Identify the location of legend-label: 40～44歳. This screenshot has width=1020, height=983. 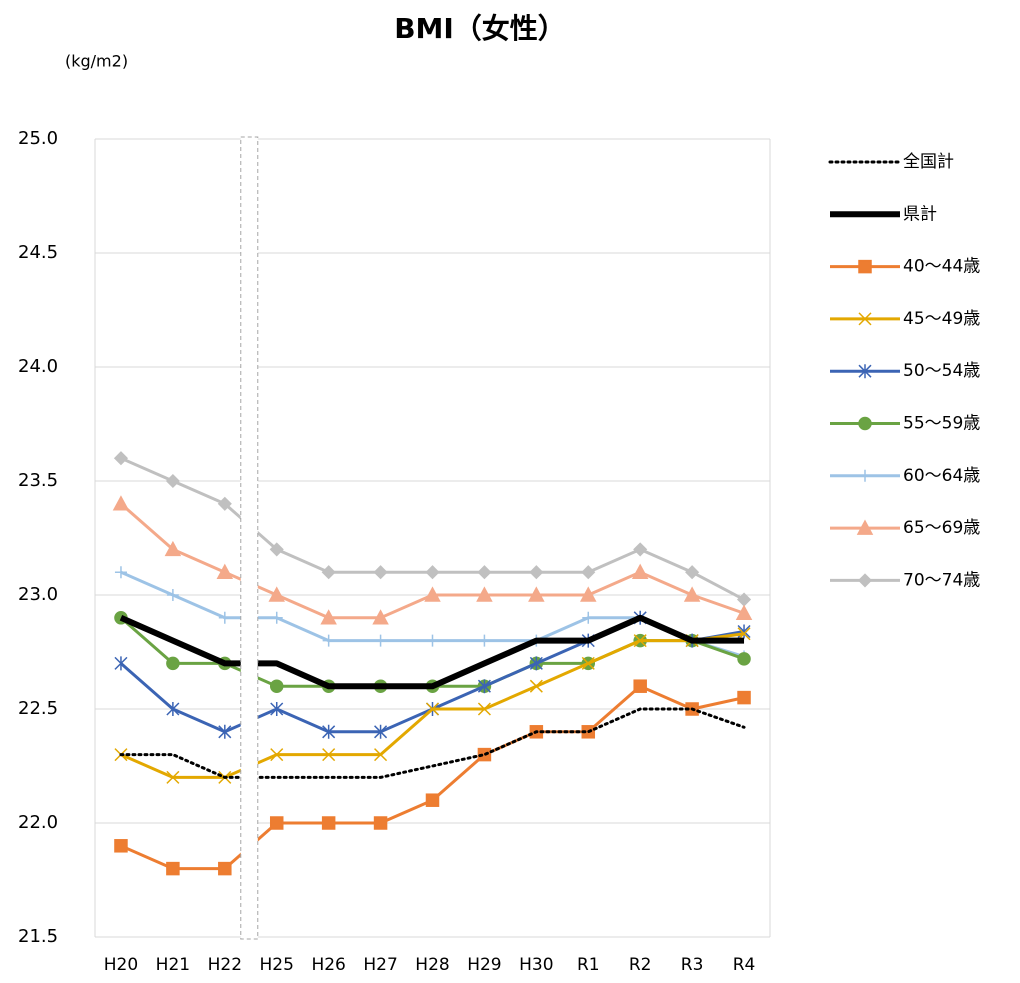
(941, 267).